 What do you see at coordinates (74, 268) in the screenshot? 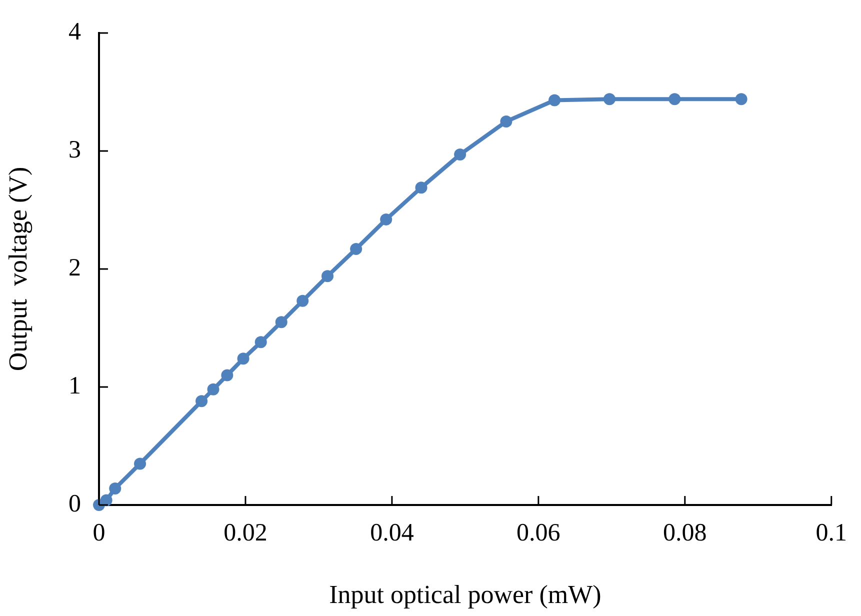
I see `y-tick-label: 2` at bounding box center [74, 268].